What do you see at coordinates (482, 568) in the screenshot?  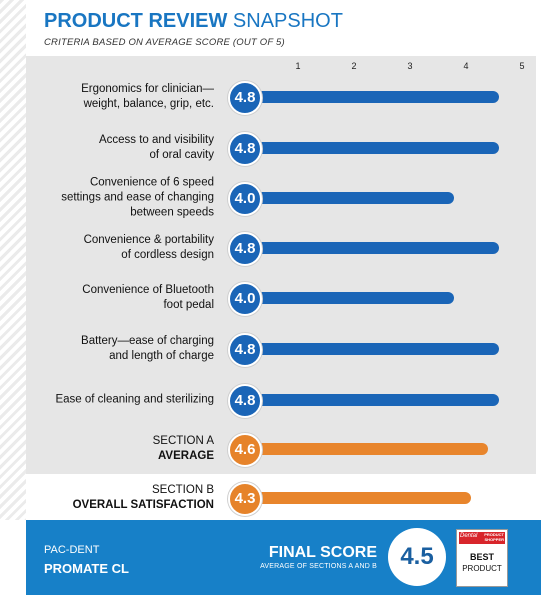 I see `seal-product: PRODUCT` at bounding box center [482, 568].